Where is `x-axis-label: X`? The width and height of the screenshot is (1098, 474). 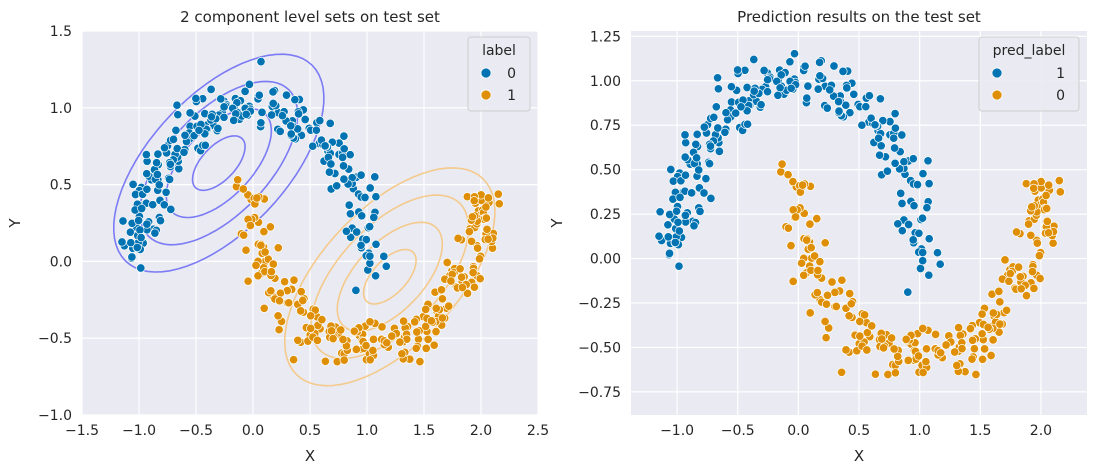
x-axis-label: X is located at coordinates (859, 456).